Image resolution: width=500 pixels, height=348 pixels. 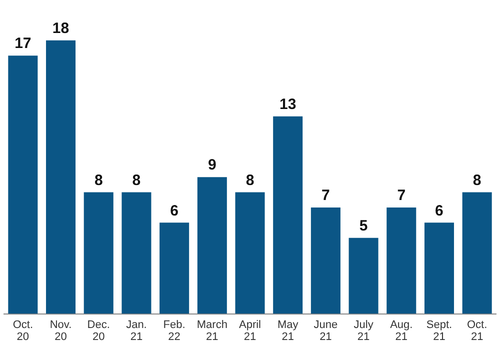 What do you see at coordinates (174, 330) in the screenshot?
I see `x-tick-label: Feb. 22` at bounding box center [174, 330].